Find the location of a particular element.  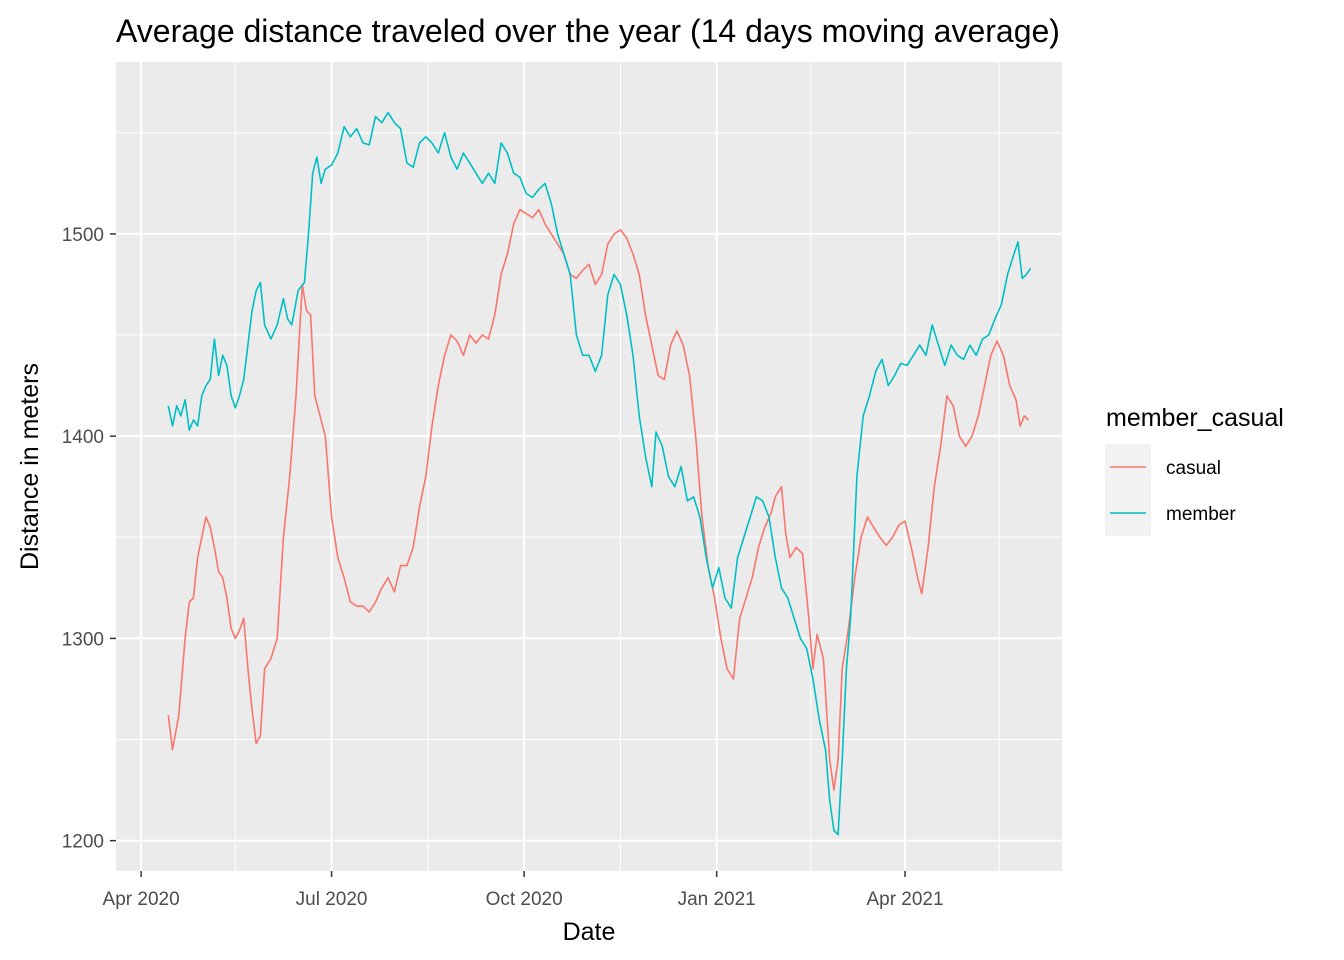

legend-item-member: member is located at coordinates (1170, 513).